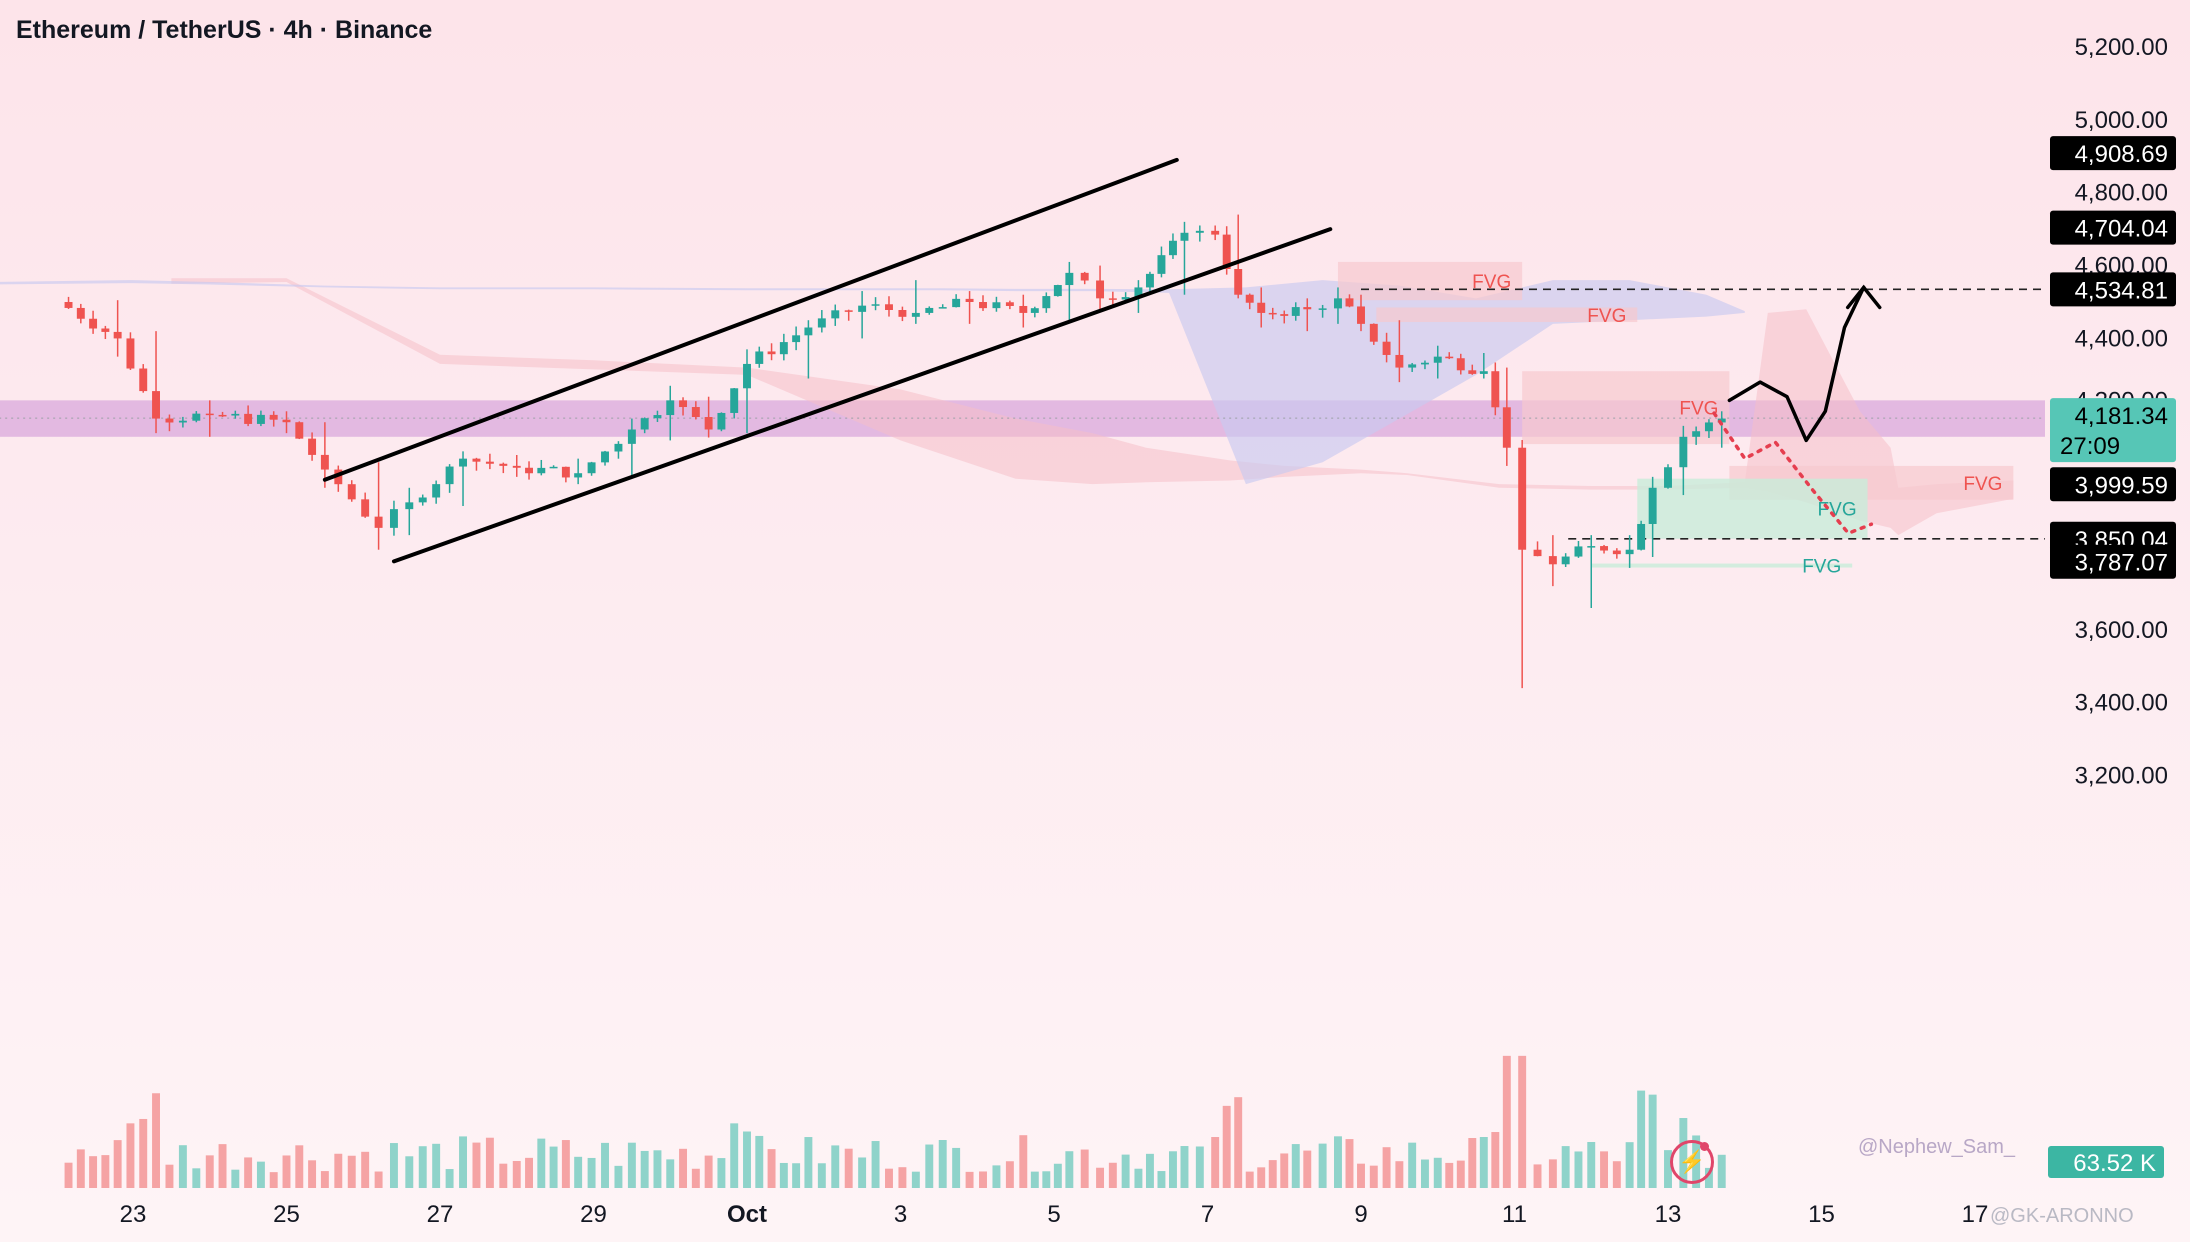 The height and width of the screenshot is (1242, 2190). I want to click on price-tag: 4,908.69, so click(2113, 153).